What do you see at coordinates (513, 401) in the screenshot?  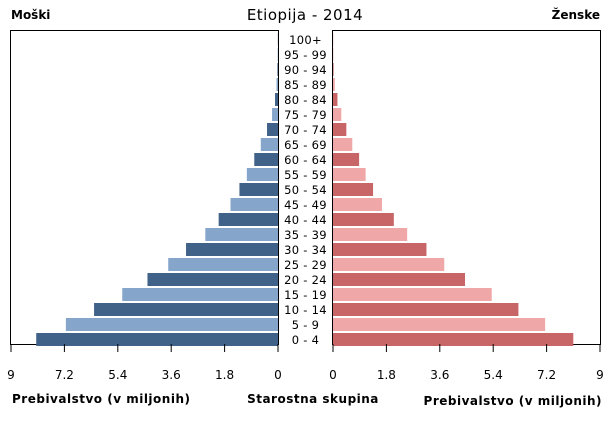 I see `female-axis-label: Prebivalstvo (v miljonih)` at bounding box center [513, 401].